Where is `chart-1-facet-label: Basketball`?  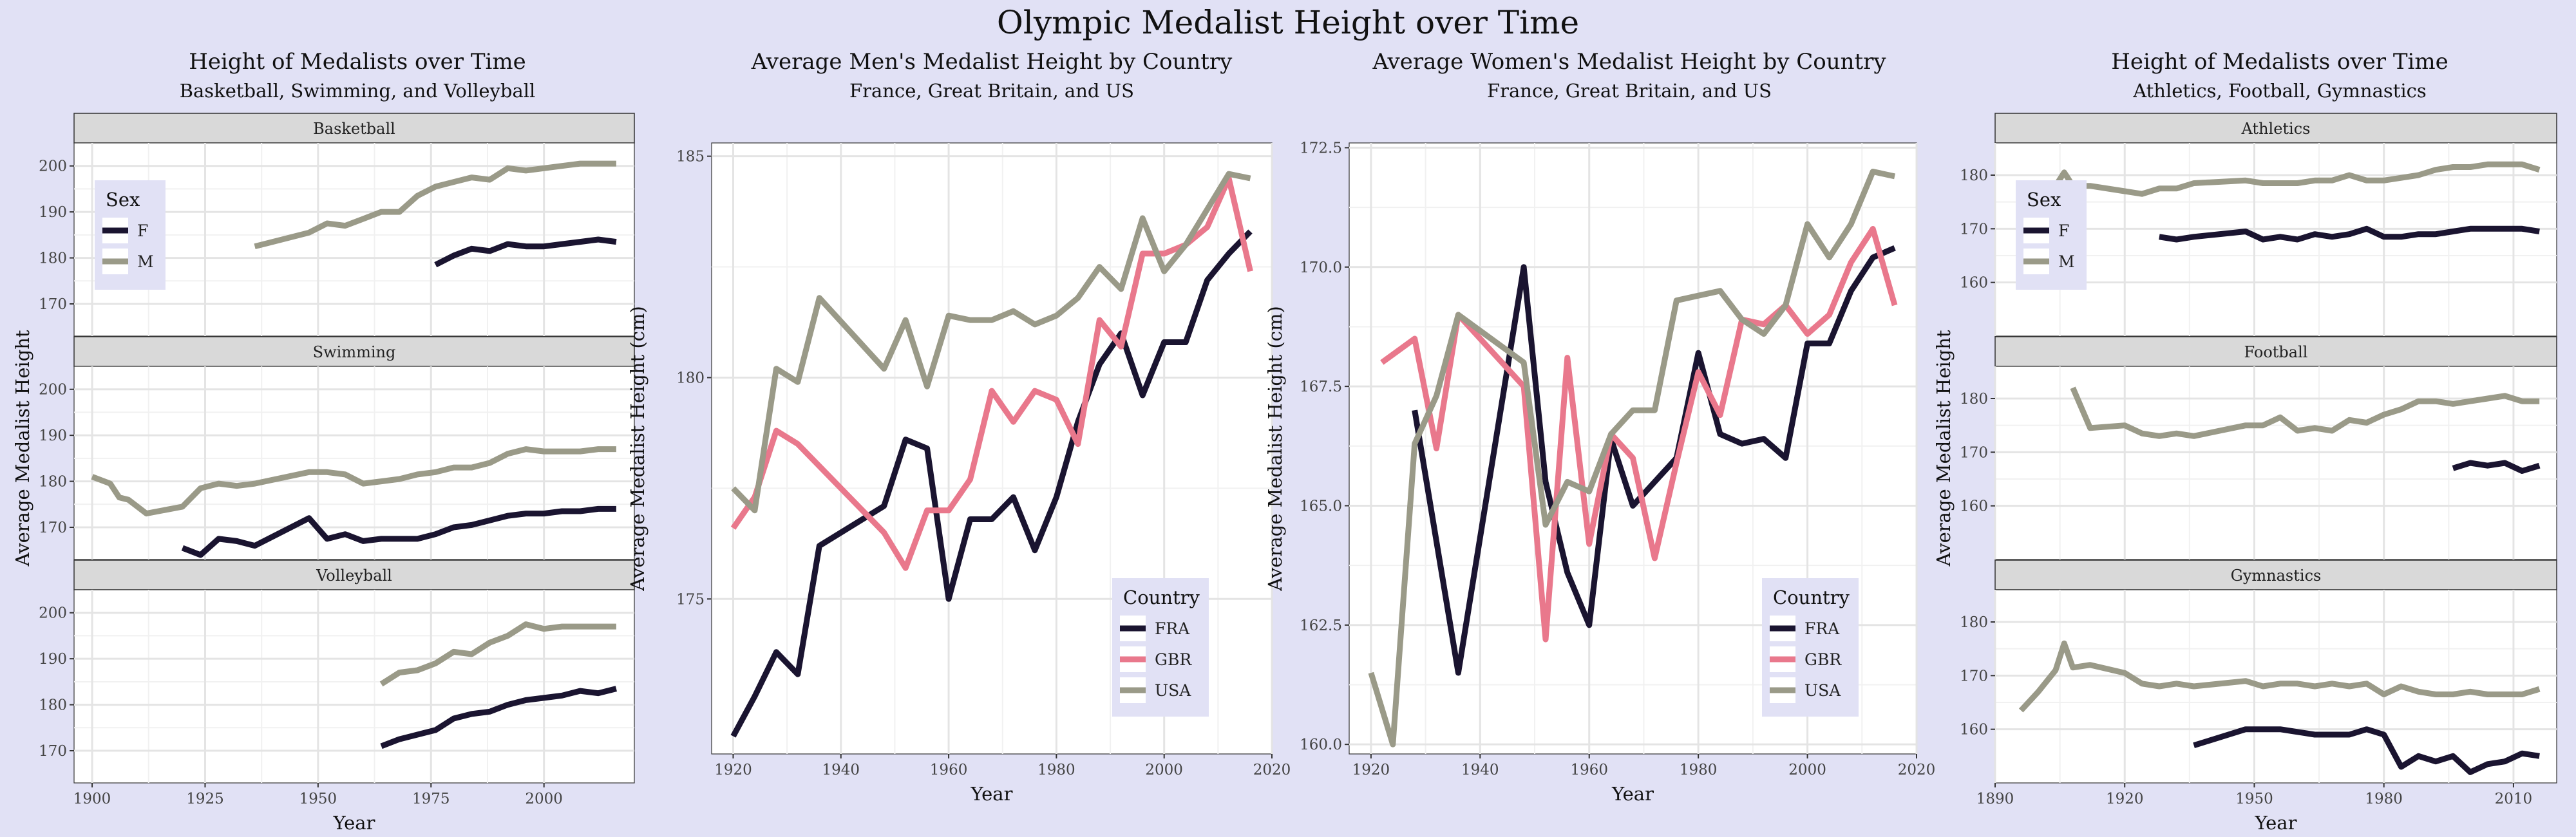
chart-1-facet-label: Basketball is located at coordinates (354, 129).